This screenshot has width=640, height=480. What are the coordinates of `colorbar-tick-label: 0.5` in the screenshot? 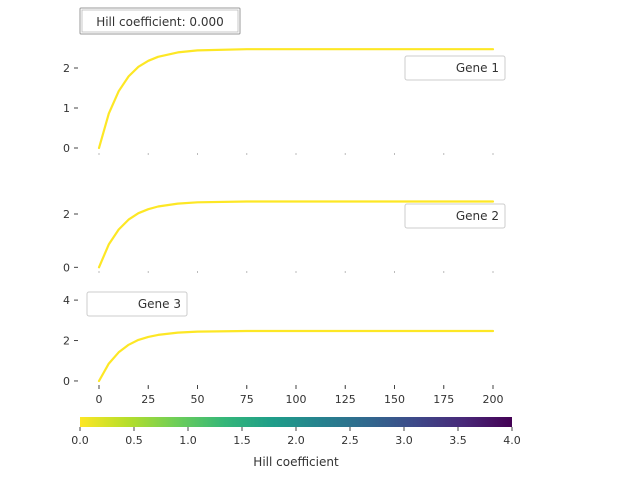 It's located at (134, 440).